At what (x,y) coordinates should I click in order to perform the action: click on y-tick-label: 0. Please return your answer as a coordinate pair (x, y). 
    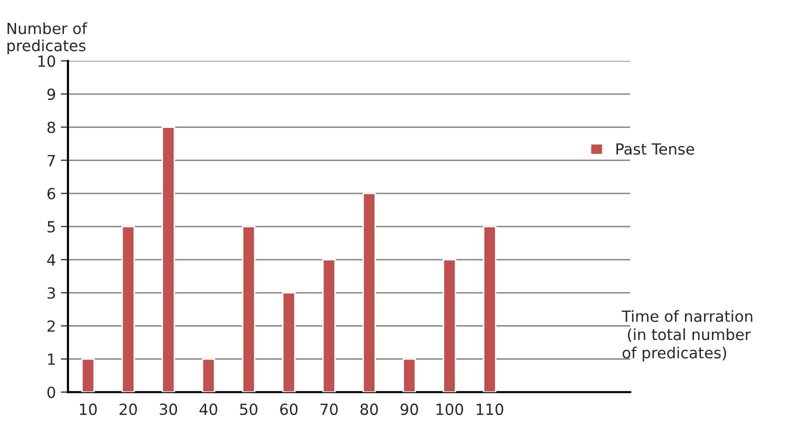
    Looking at the image, I should click on (51, 392).